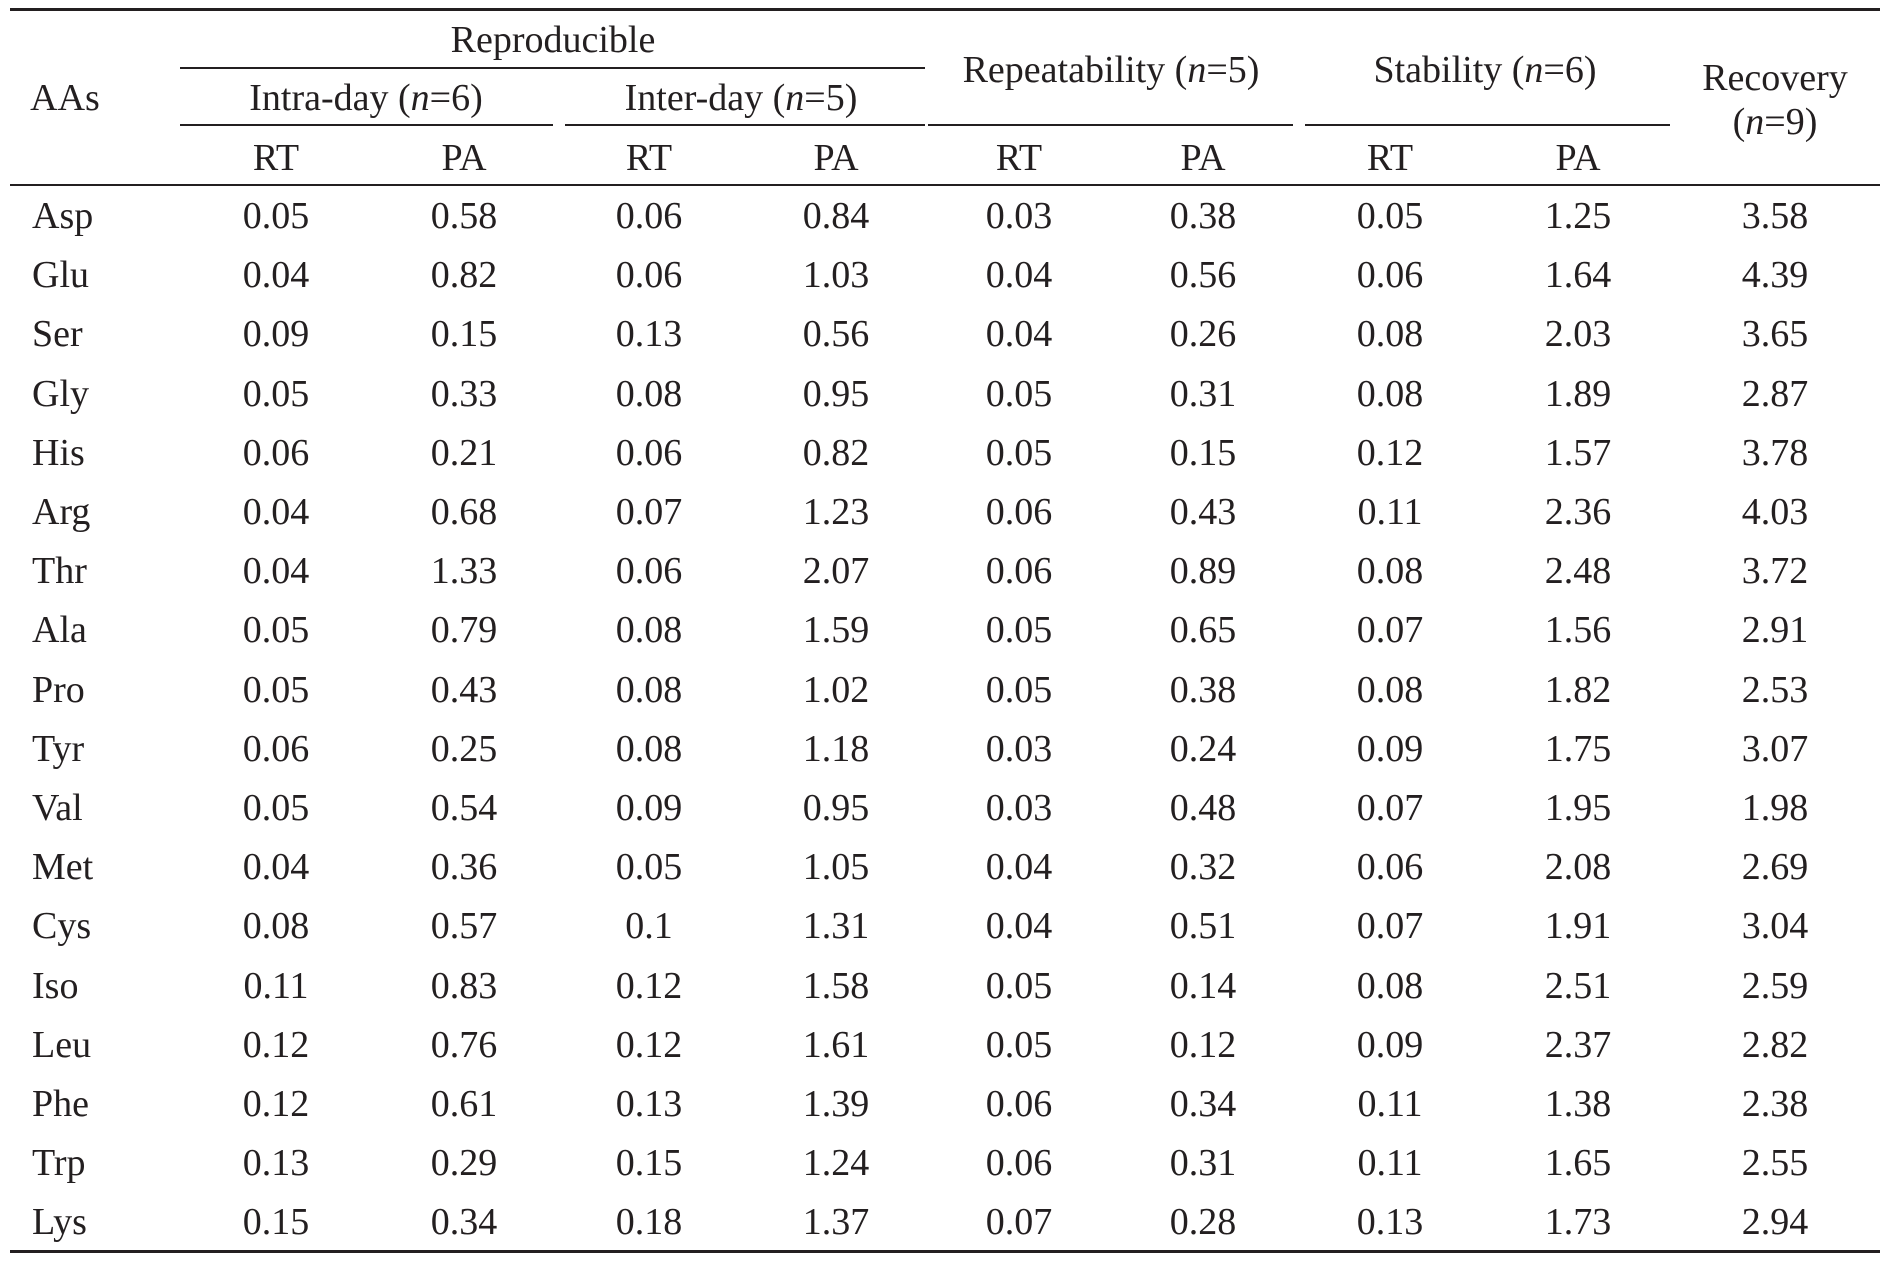 The width and height of the screenshot is (1888, 1261). I want to click on header-pa: PA, so click(836, 158).